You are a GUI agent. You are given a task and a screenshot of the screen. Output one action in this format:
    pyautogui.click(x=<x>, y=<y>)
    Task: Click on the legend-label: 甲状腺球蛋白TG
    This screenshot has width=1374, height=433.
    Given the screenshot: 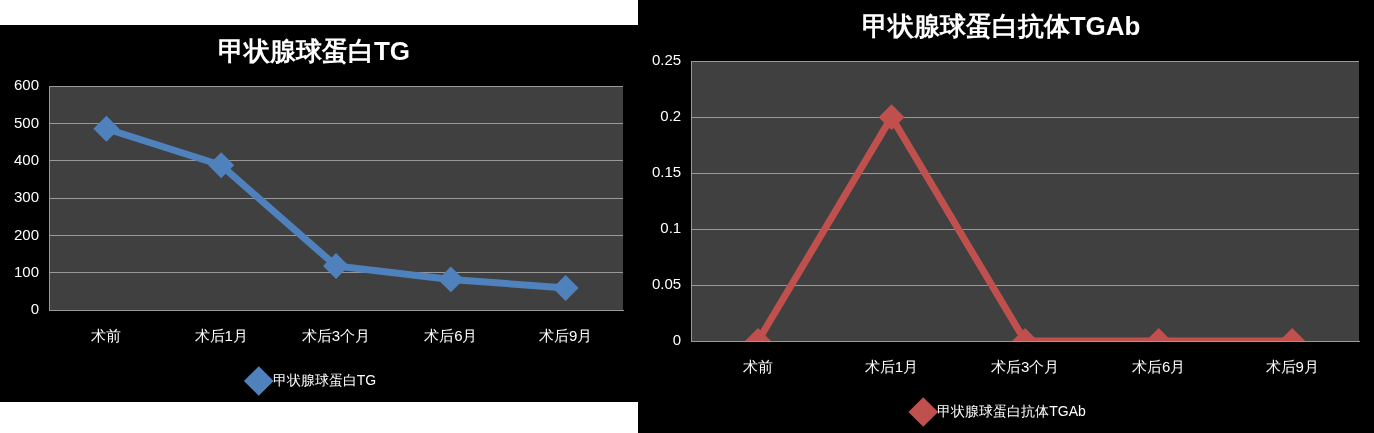 What is the action you would take?
    pyautogui.click(x=324, y=379)
    